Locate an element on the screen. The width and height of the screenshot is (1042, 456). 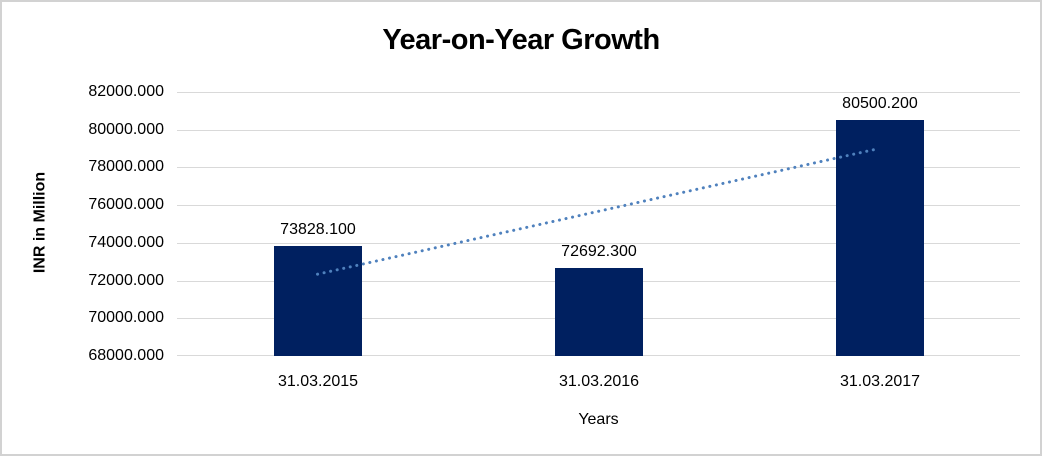
y-tick-label: 76000.000 is located at coordinates (126, 204).